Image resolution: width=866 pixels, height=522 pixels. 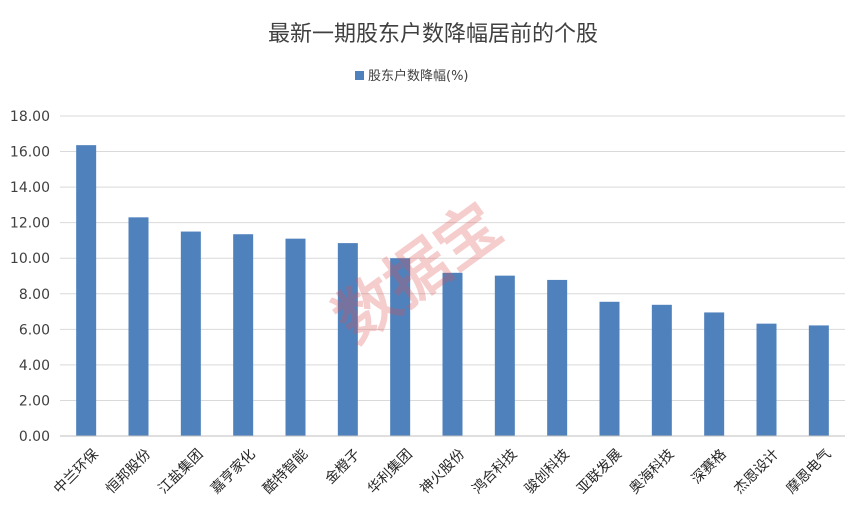 What do you see at coordinates (30, 153) in the screenshot?
I see `y-tick-label: 16.00` at bounding box center [30, 153].